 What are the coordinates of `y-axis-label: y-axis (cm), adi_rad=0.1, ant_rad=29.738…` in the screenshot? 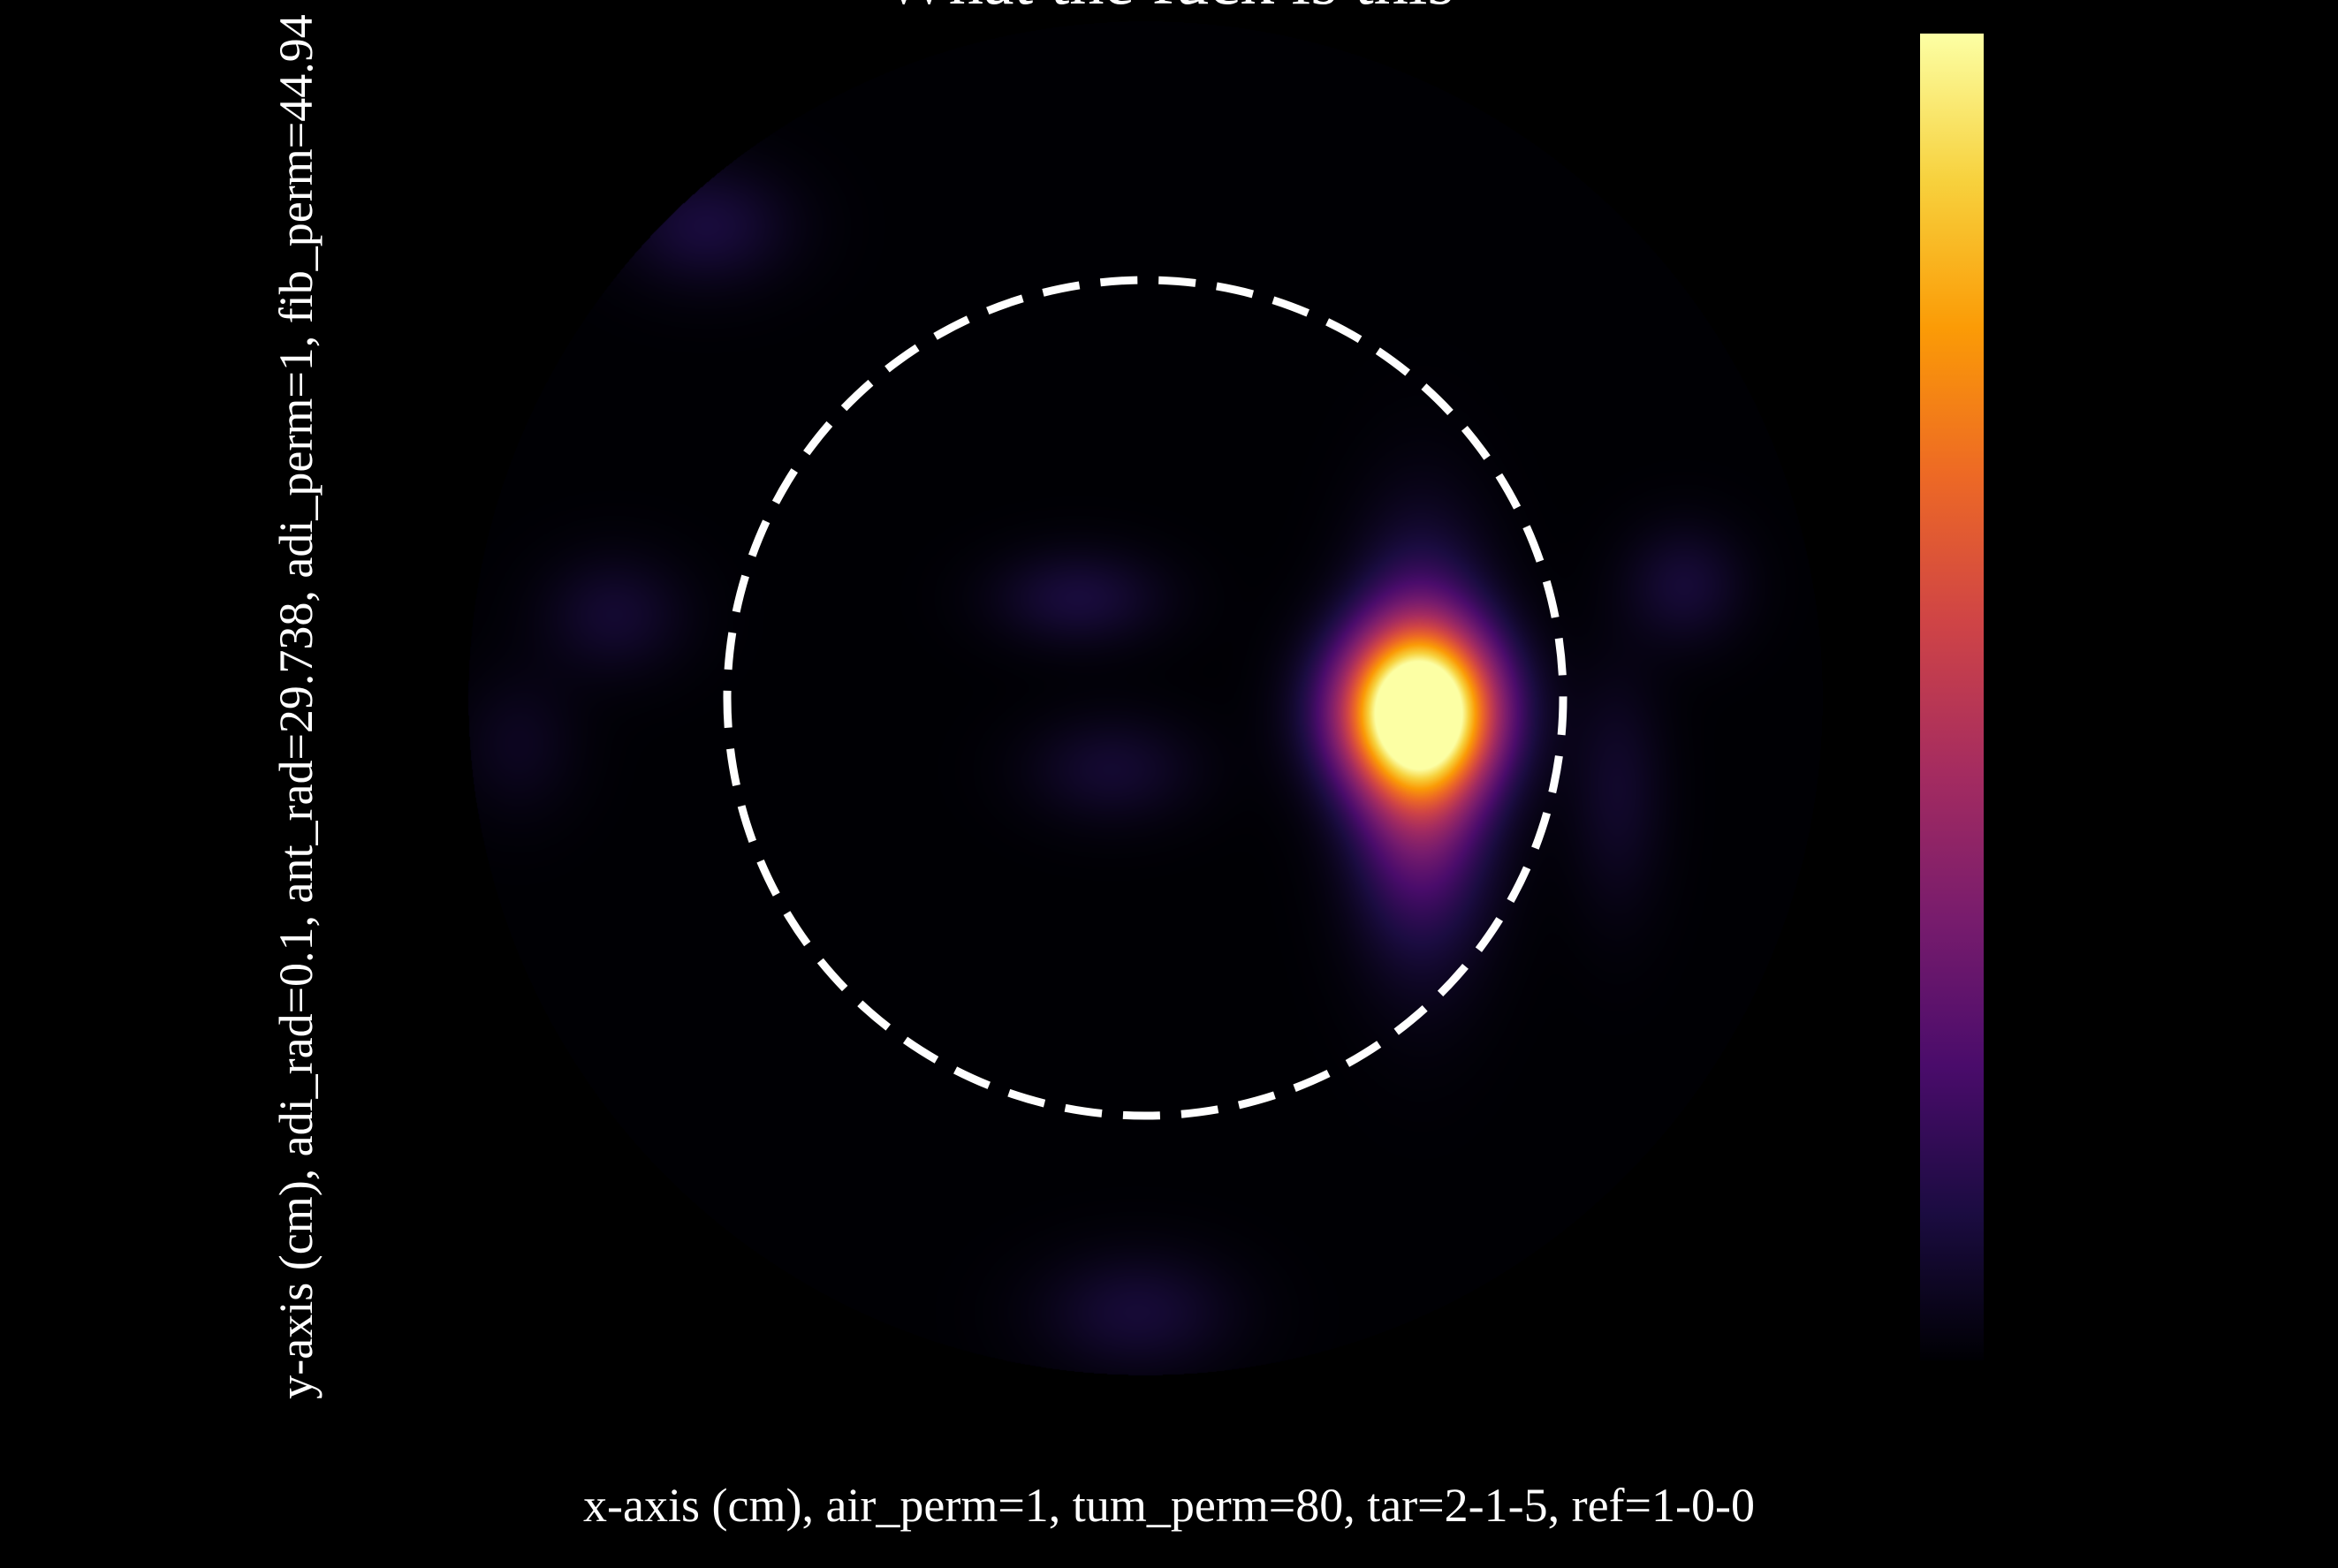 It's located at (296, 706).